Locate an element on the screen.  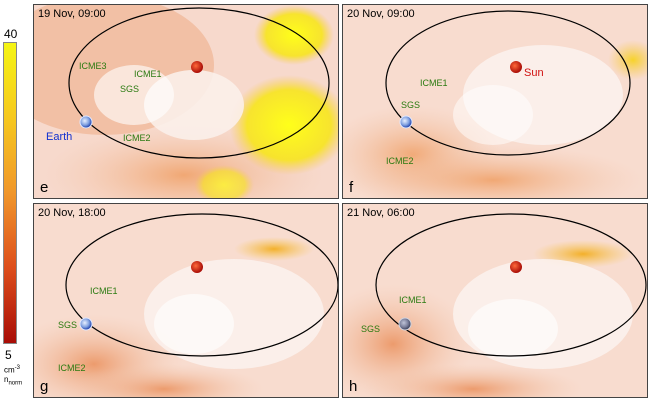
panel-time: 20 Nov, 09:00 is located at coordinates (381, 14).